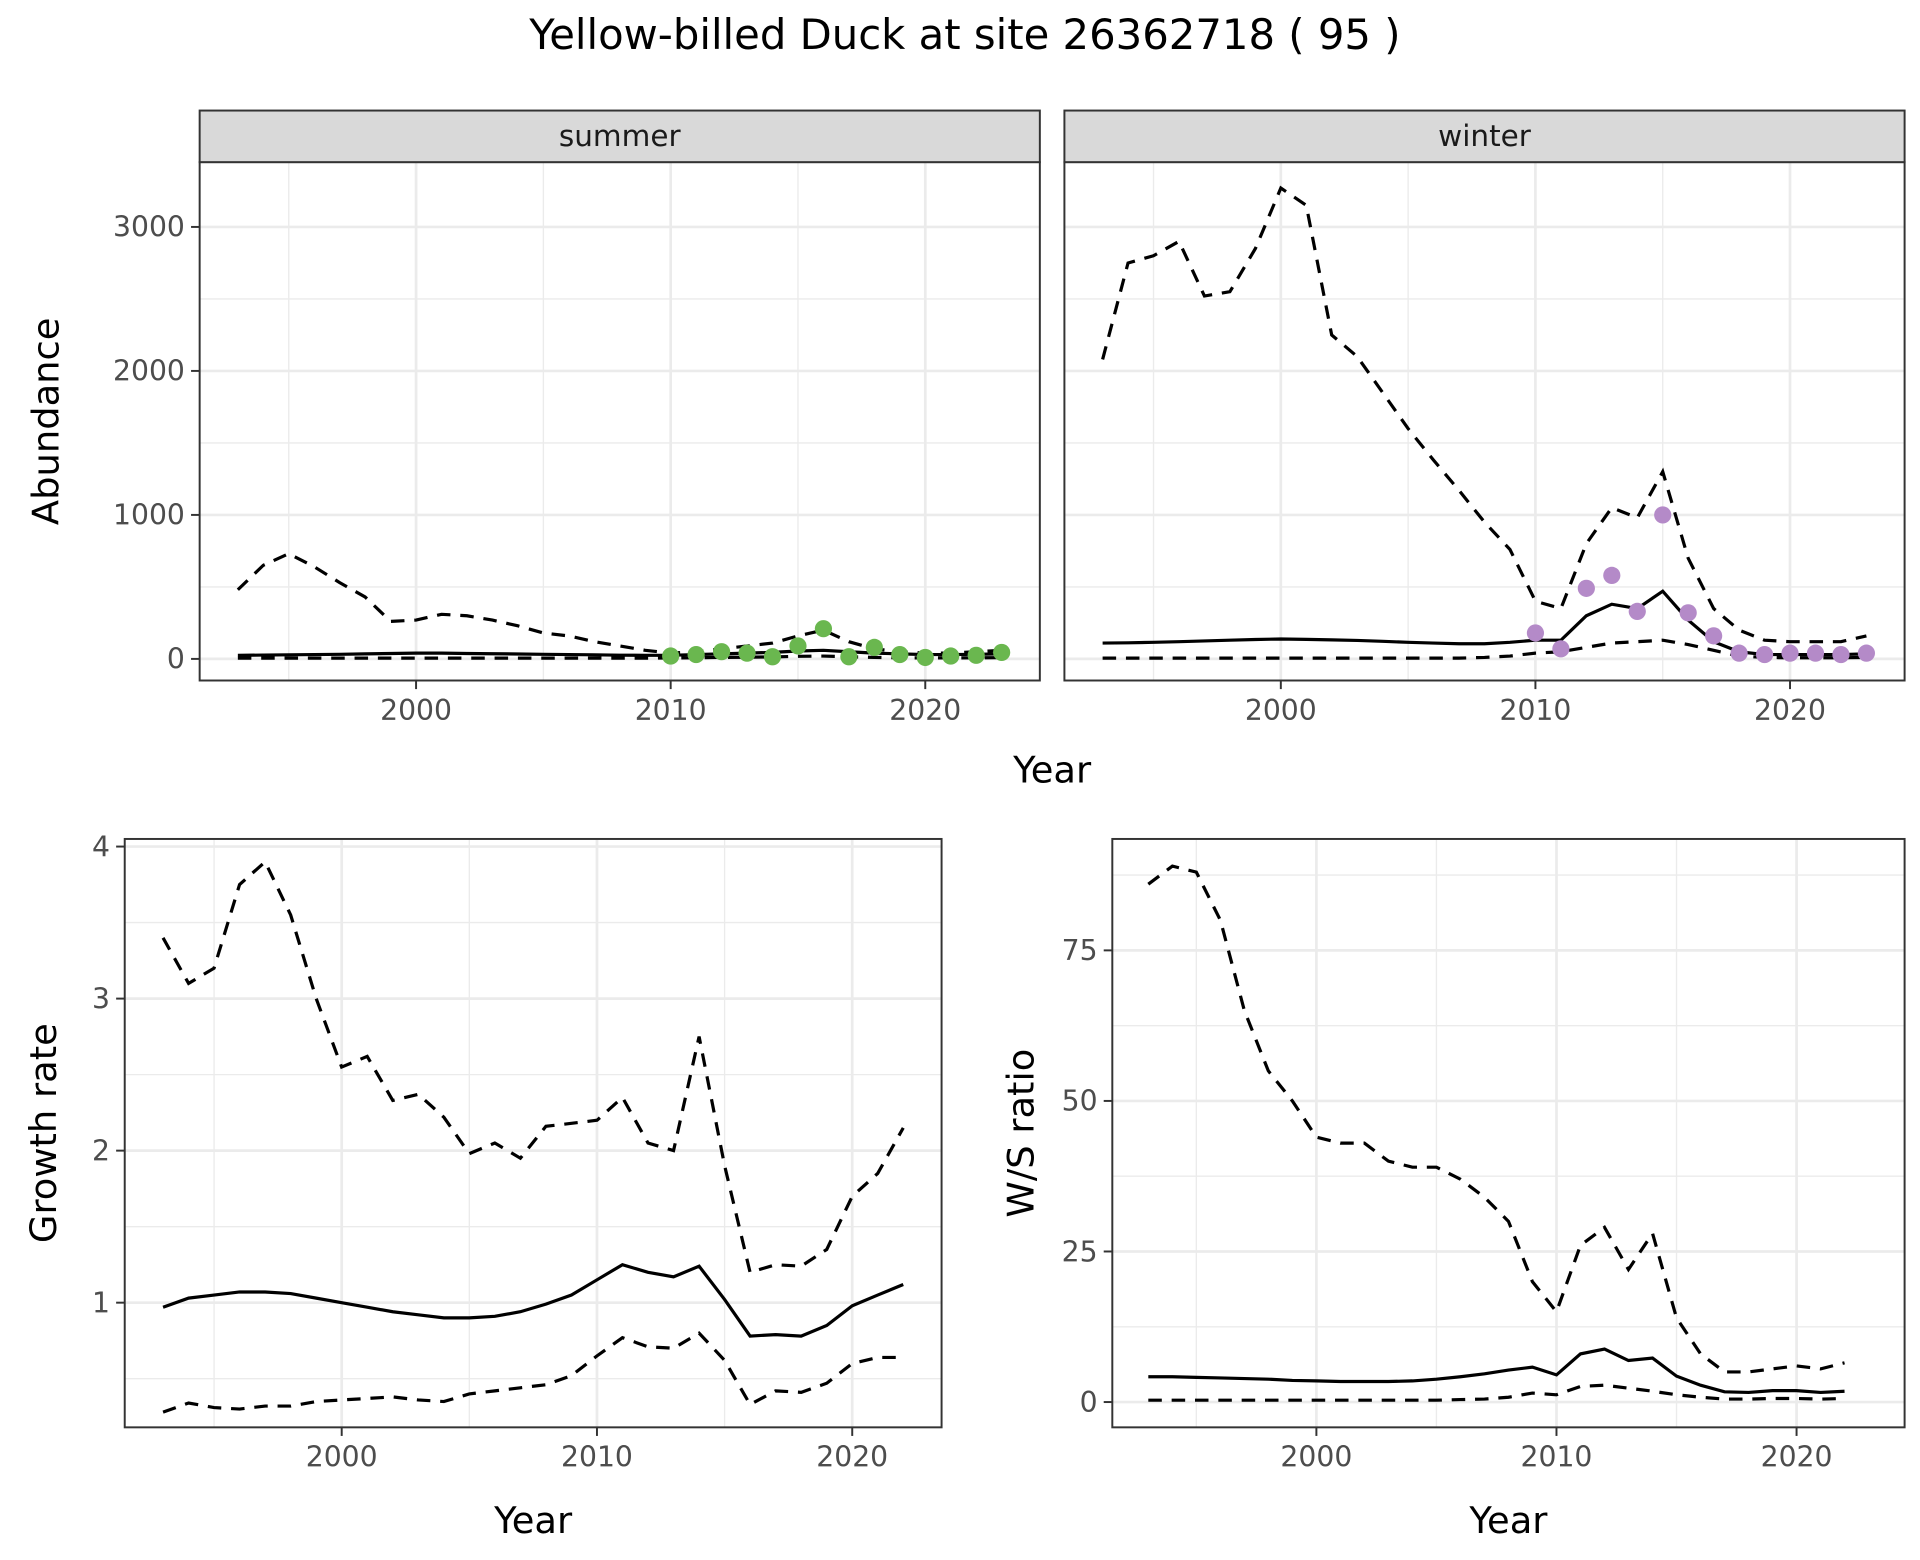  Describe the element at coordinates (101, 846) in the screenshot. I see `y-tick-label: 4` at that location.